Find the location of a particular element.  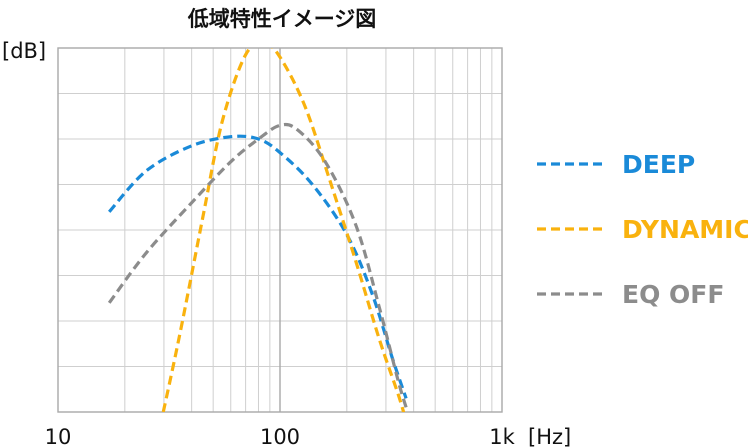

x-tick-labels: 10 100 1k is located at coordinates (280, 436).